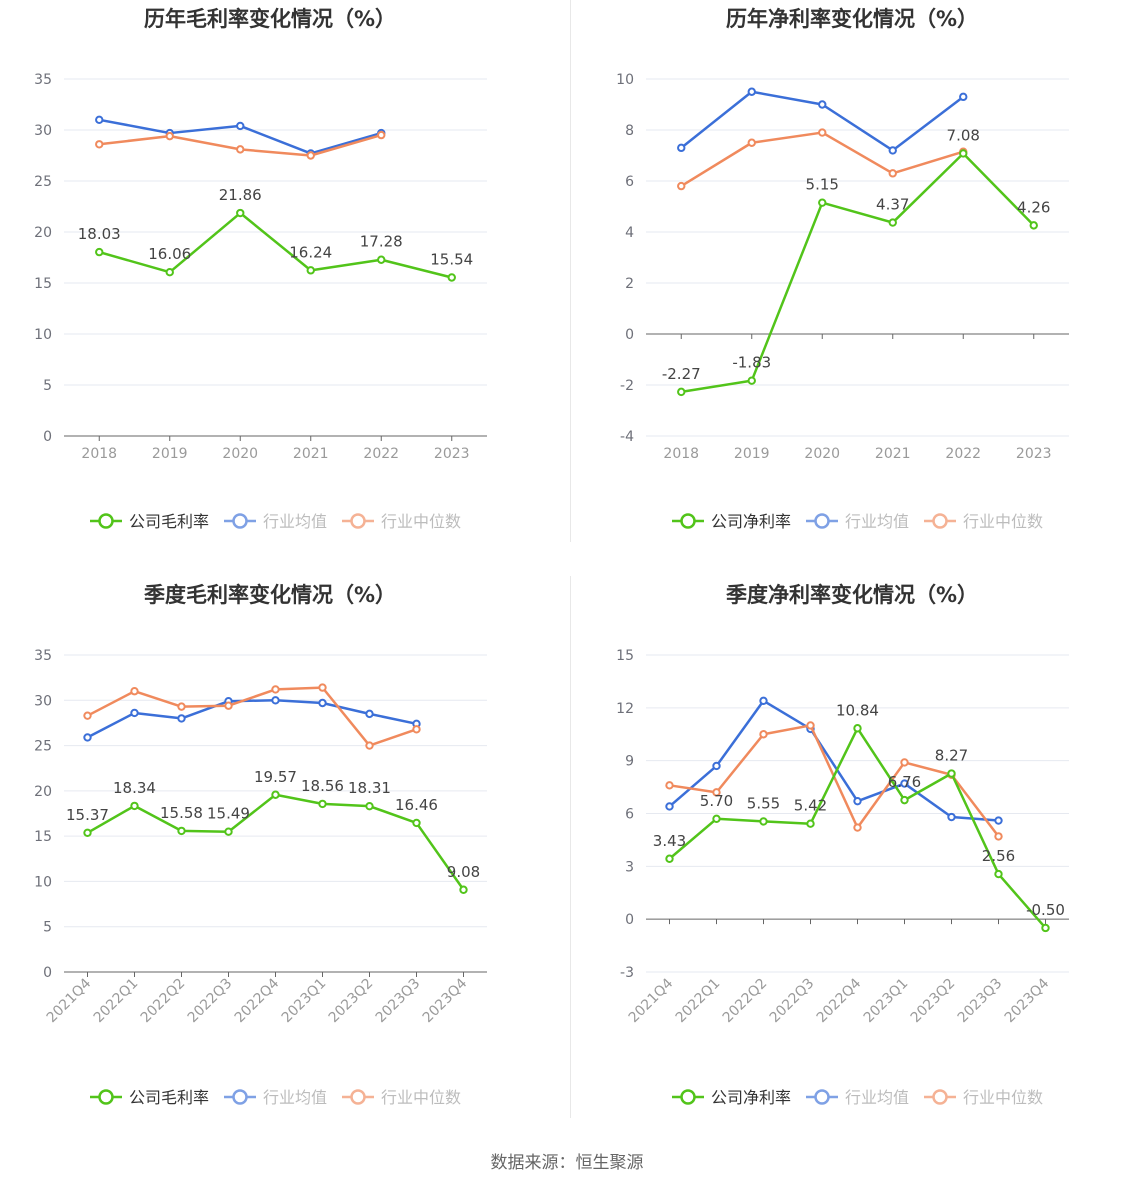 The height and width of the screenshot is (1188, 1134). Describe the element at coordinates (416, 805) in the screenshot. I see `data-label: 16.46` at that location.